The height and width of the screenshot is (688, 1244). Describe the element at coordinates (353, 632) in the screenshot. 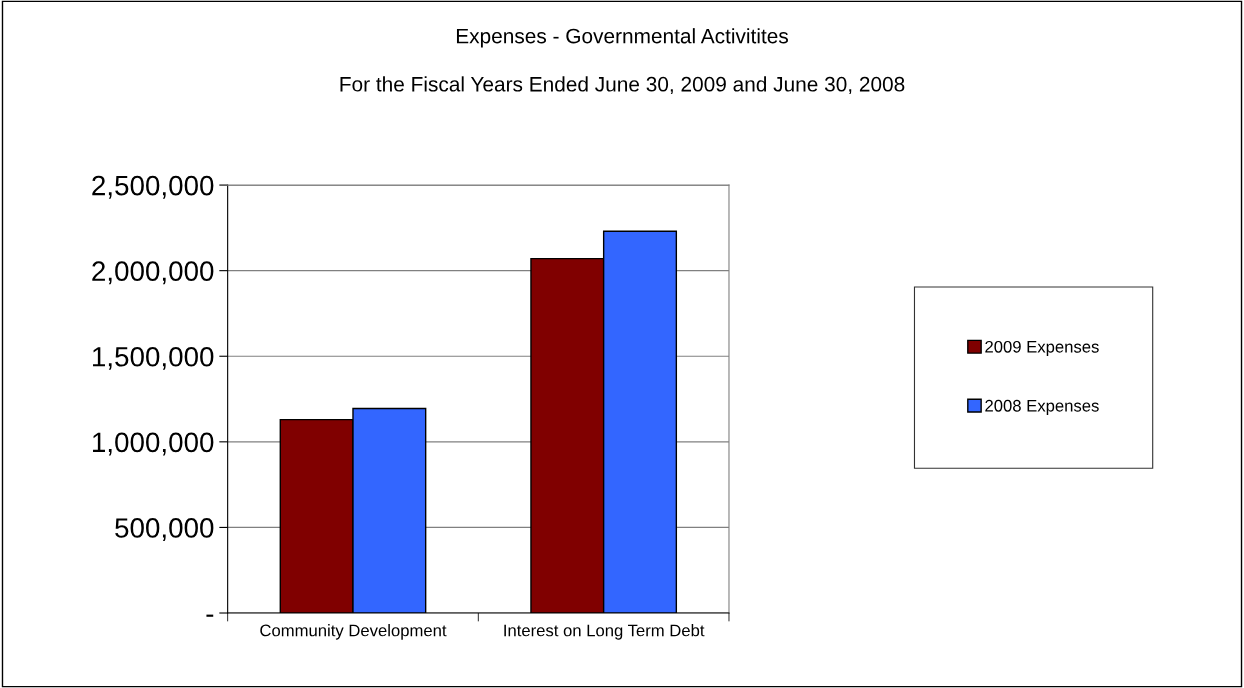

I see `x-tick-label: Community Development` at that location.